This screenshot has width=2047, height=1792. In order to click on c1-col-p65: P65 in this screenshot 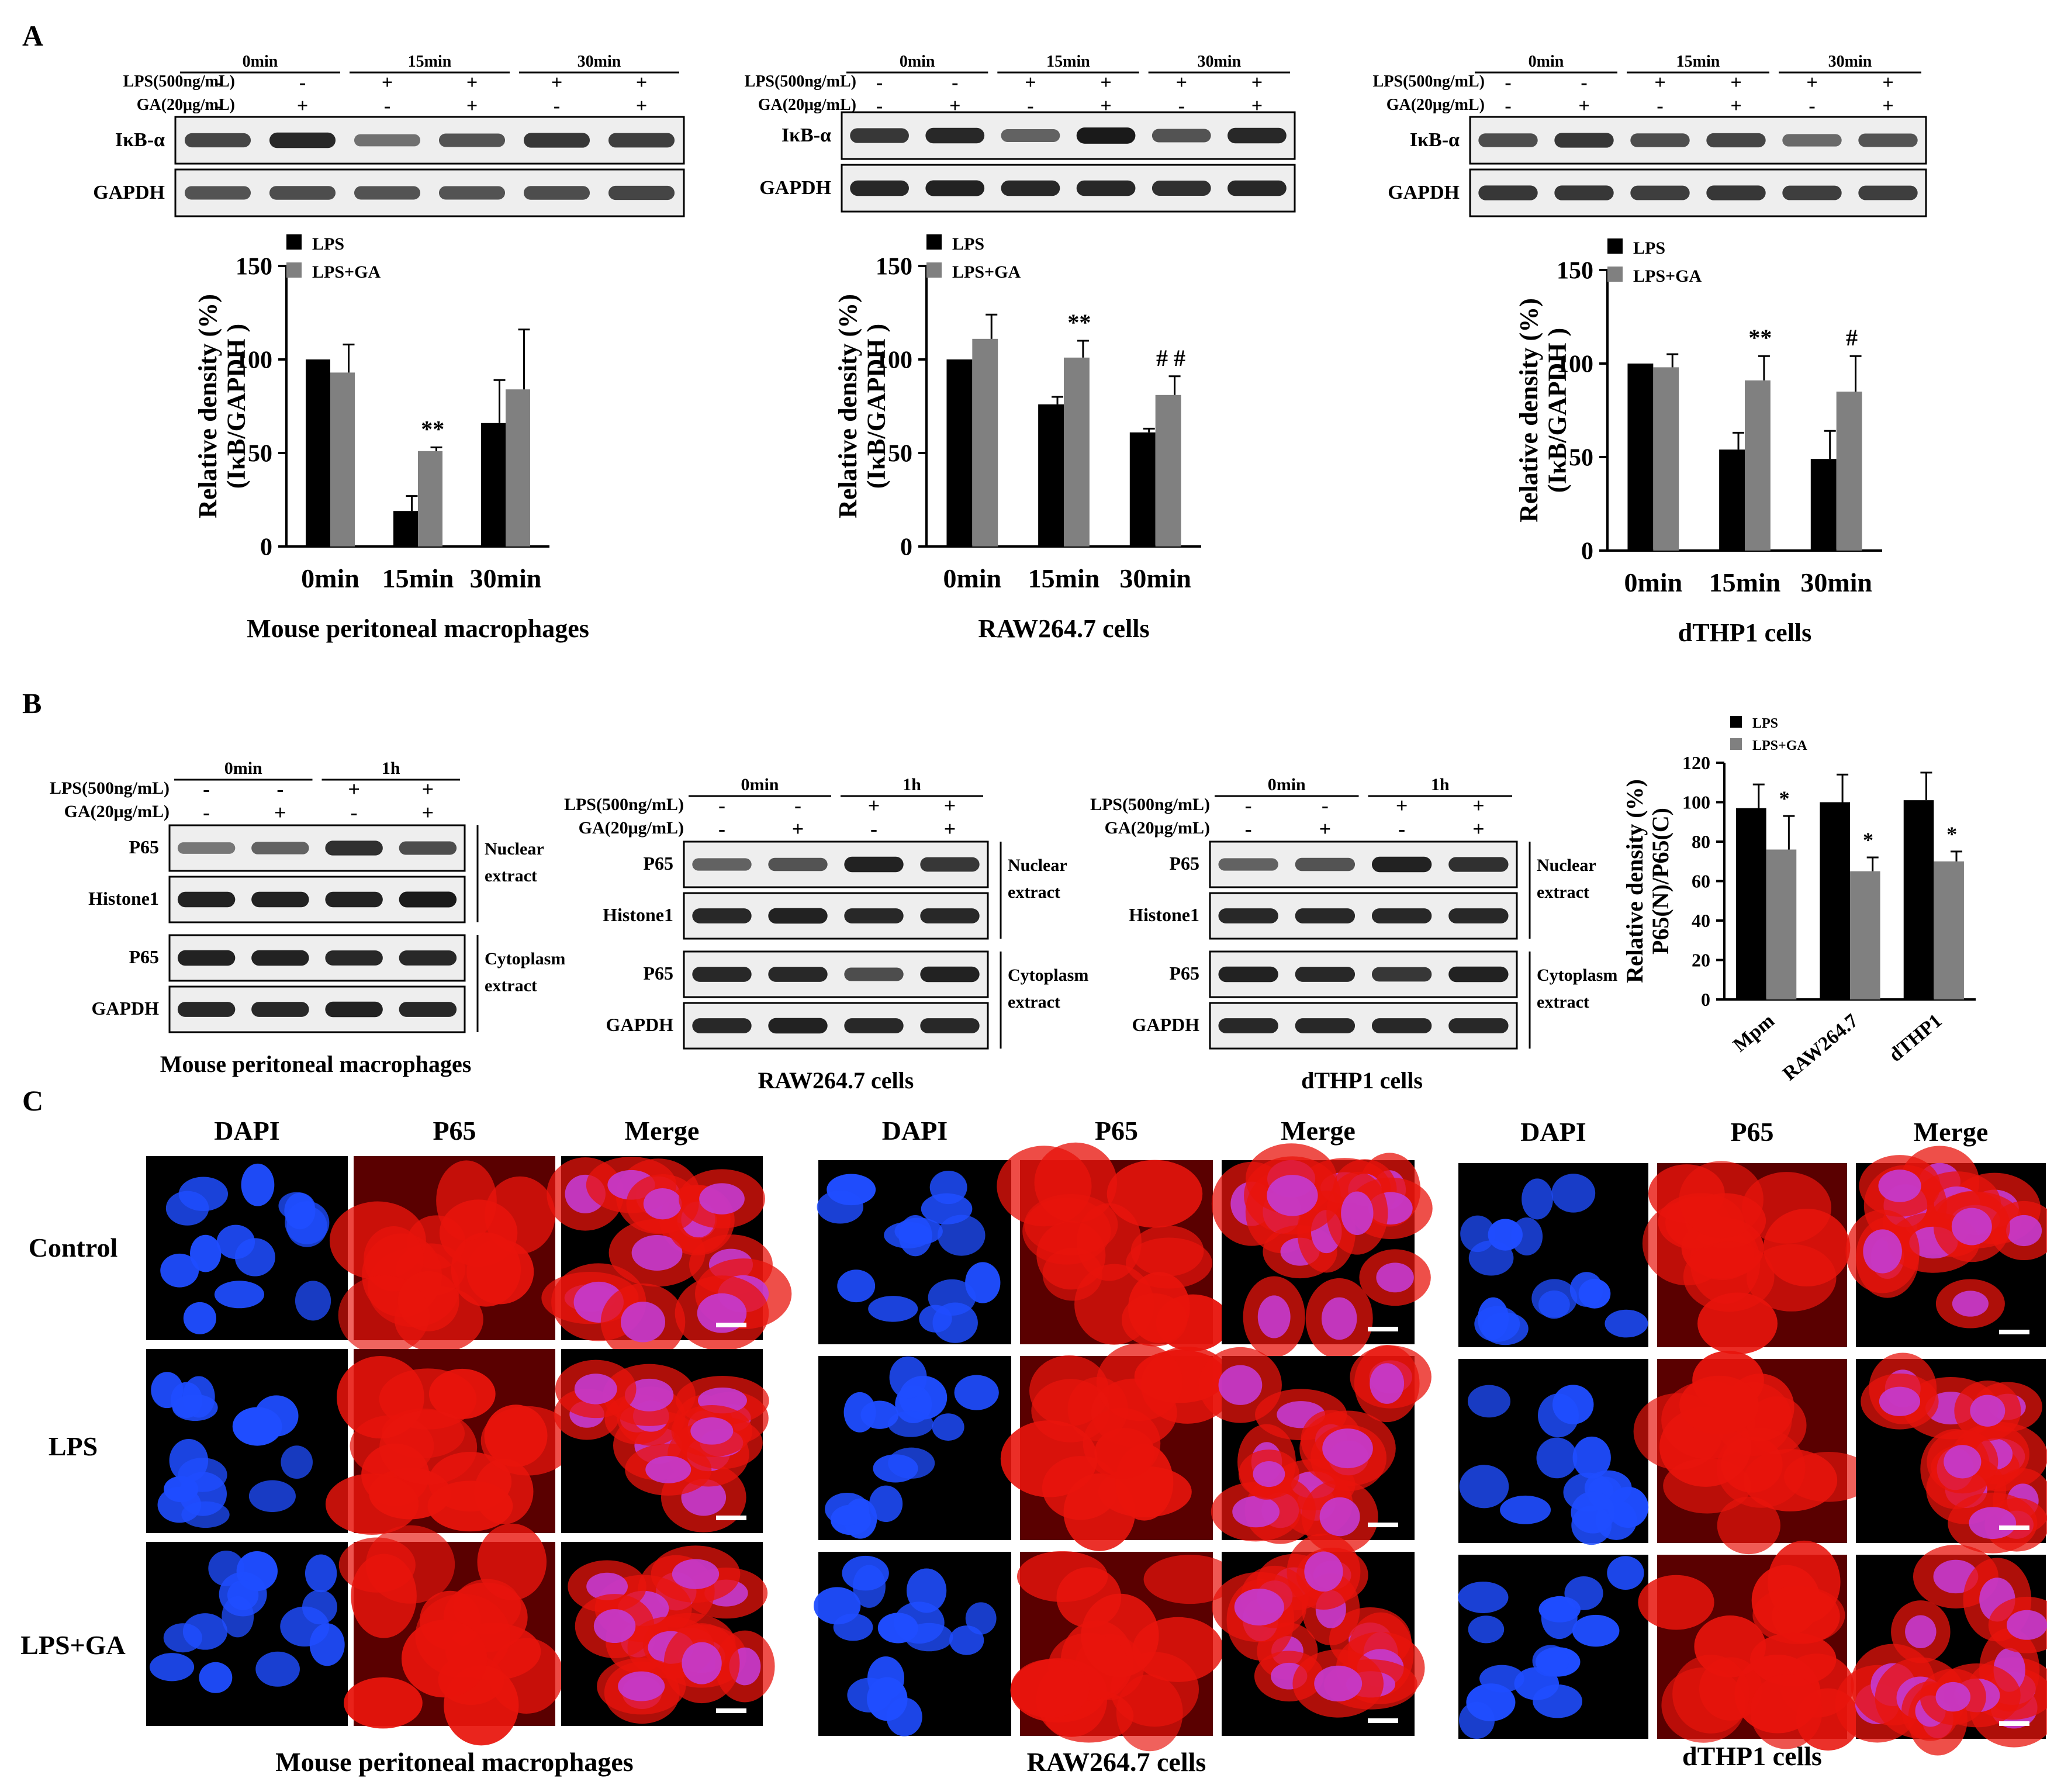, I will do `click(1116, 1131)`.